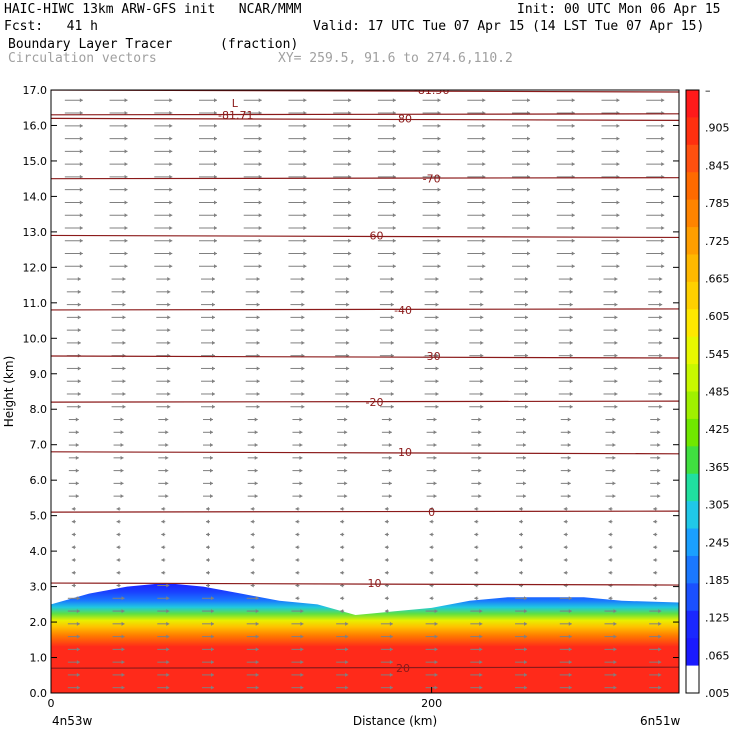 This screenshot has width=740, height=740. Describe the element at coordinates (432, 356) in the screenshot. I see `contour-label: -30` at that location.